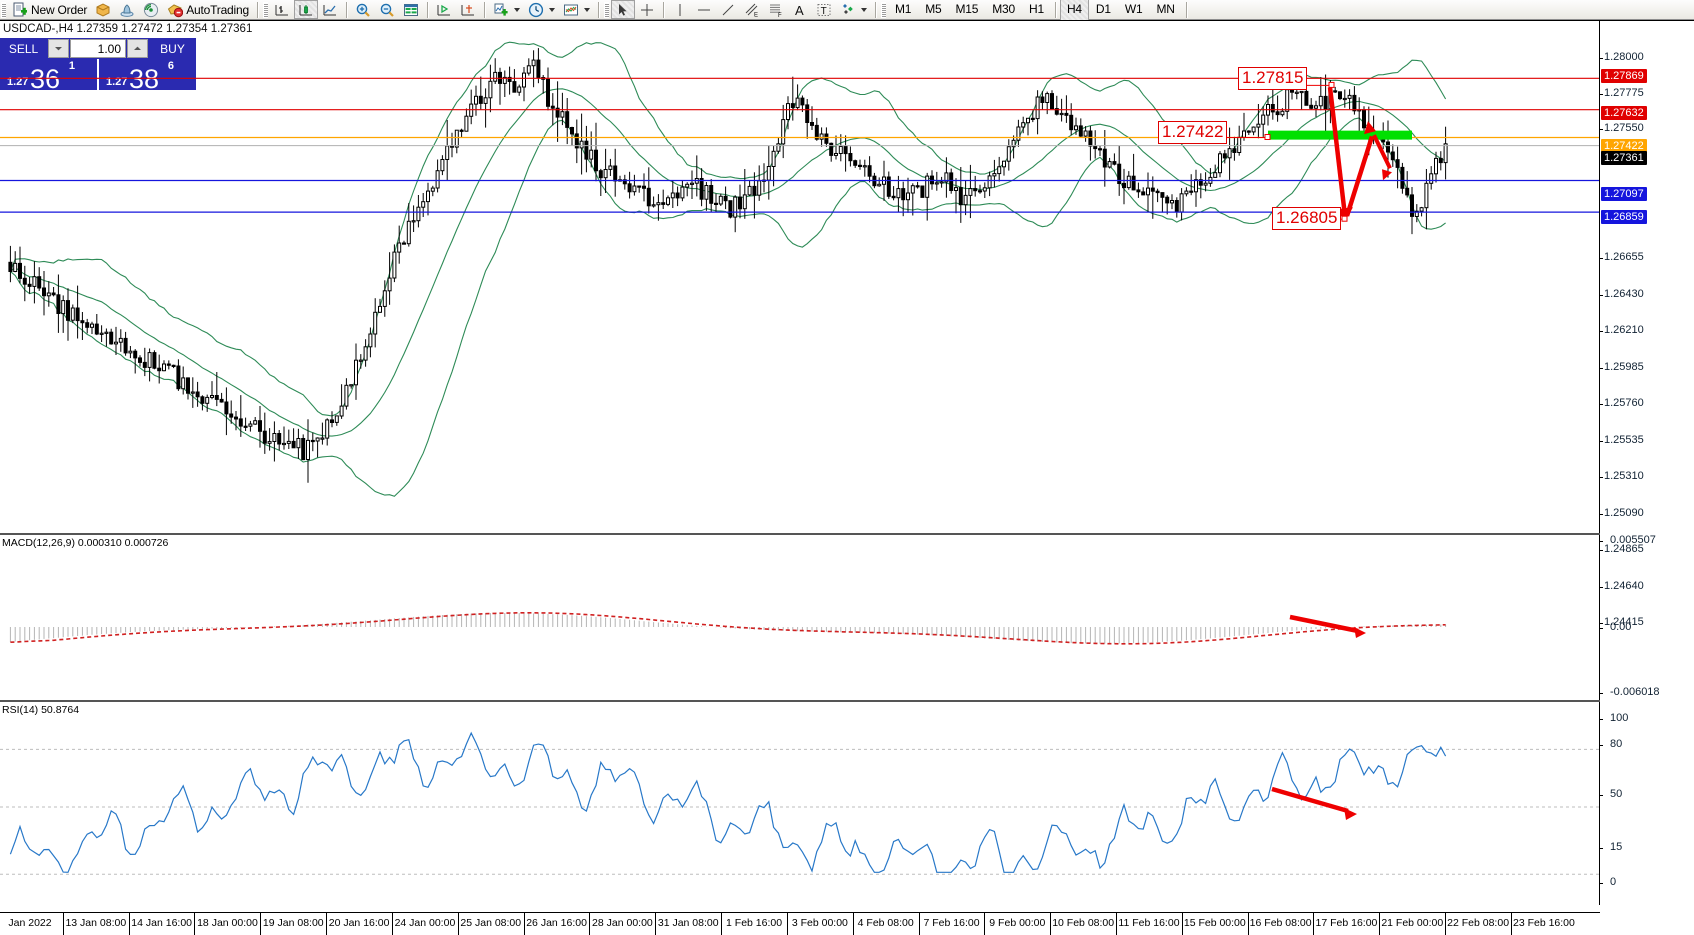  What do you see at coordinates (1103, 10) in the screenshot?
I see `timeframe-d1: D1` at bounding box center [1103, 10].